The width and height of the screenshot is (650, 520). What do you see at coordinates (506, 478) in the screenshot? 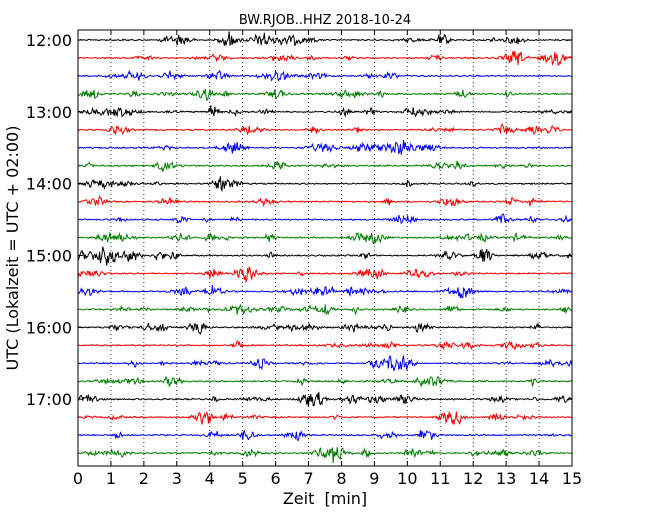
I see `x-tick-label: 13` at bounding box center [506, 478].